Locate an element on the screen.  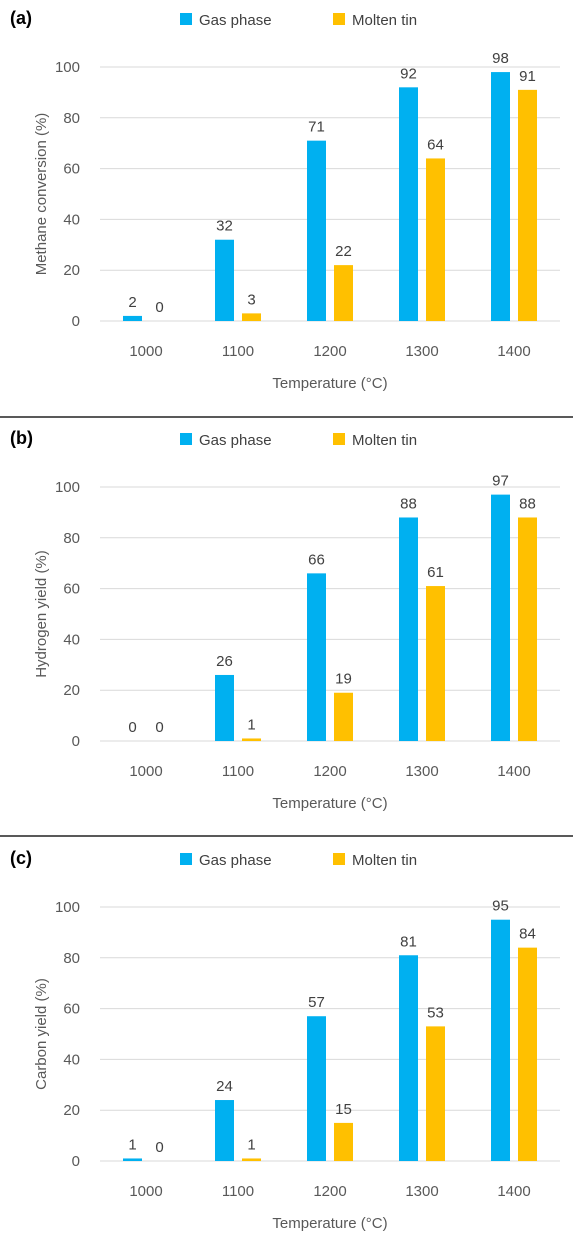
panel-label-a: (a) is located at coordinates (21, 18).